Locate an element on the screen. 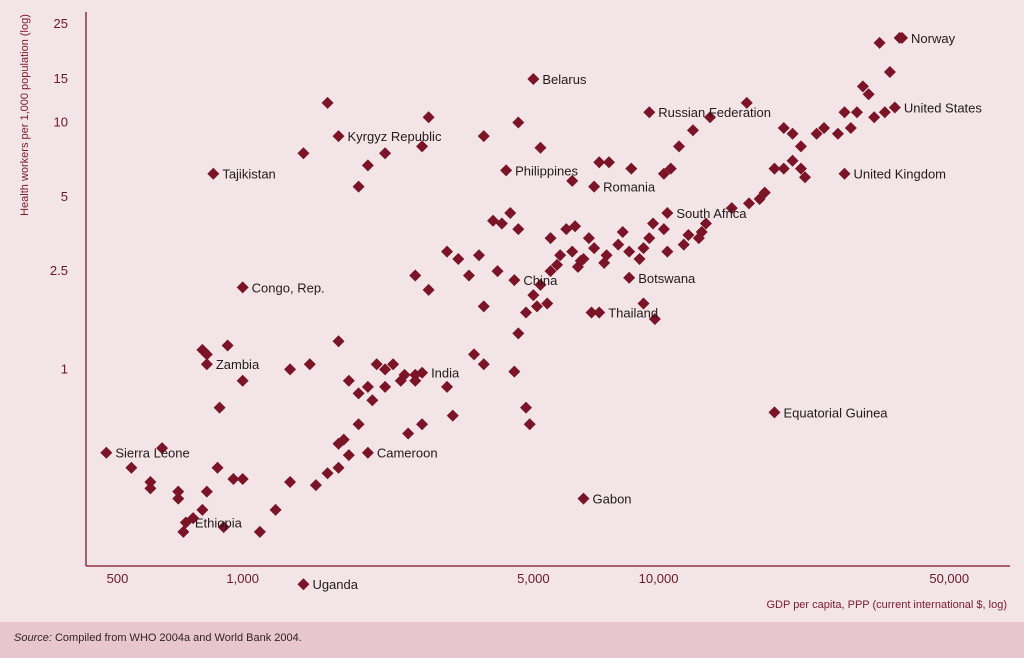  data-label: China is located at coordinates (540, 280).